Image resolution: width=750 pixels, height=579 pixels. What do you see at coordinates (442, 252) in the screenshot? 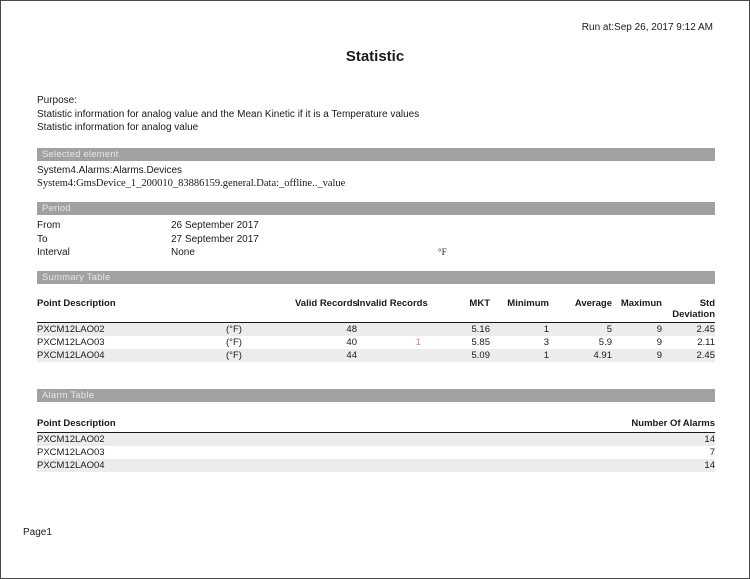
I see `temperature-unit: °F` at bounding box center [442, 252].